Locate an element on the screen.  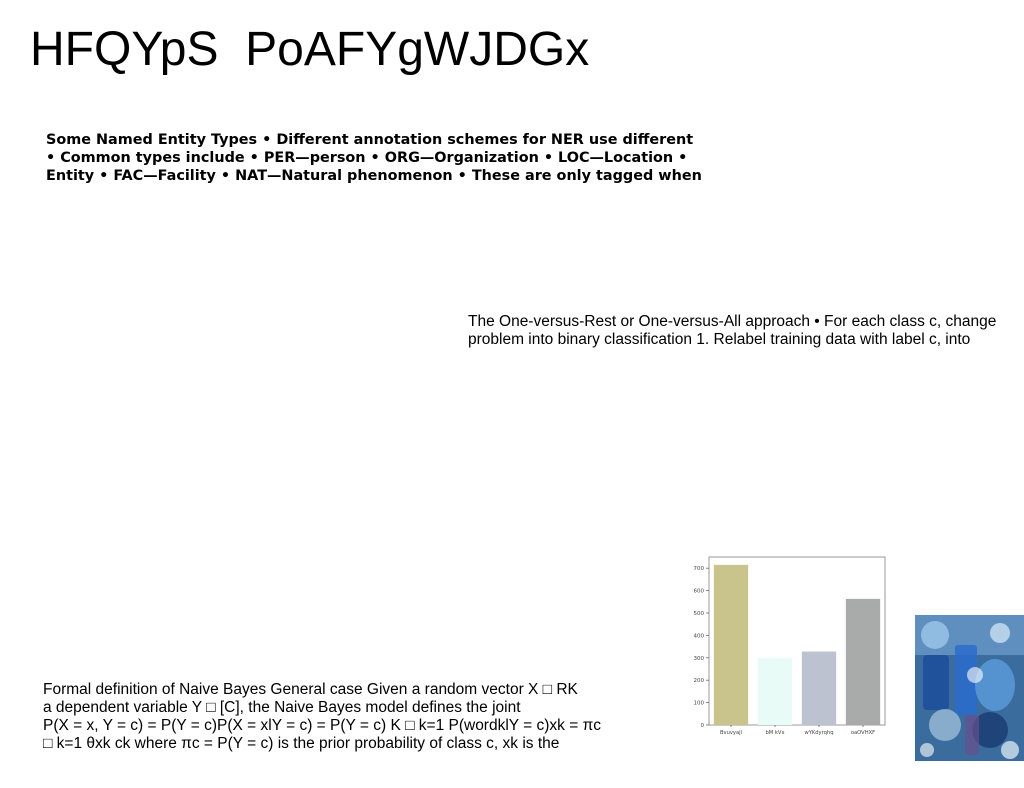
x-tick-label: wYKdyrqhq is located at coordinates (818, 733).